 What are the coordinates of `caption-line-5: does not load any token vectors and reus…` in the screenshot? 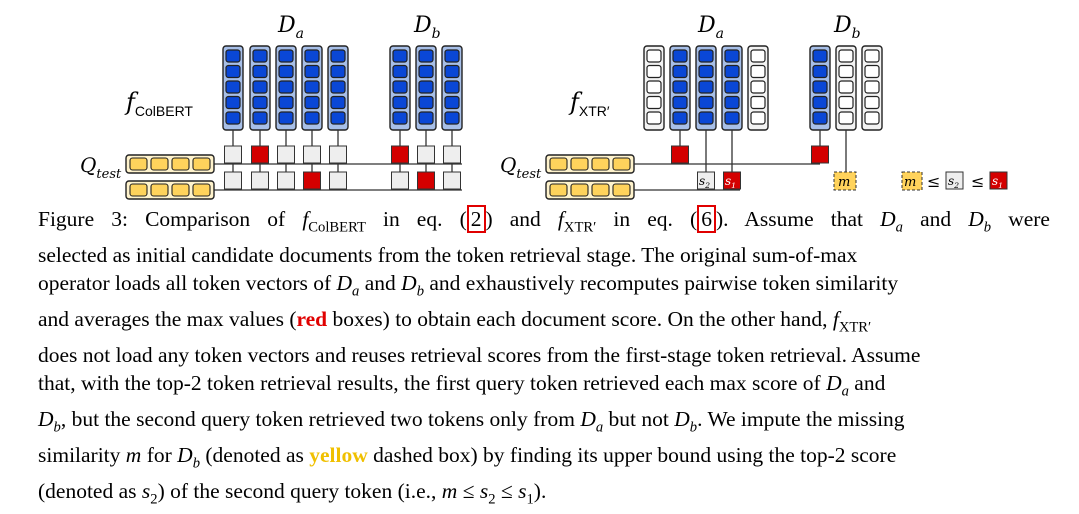 It's located at (479, 355).